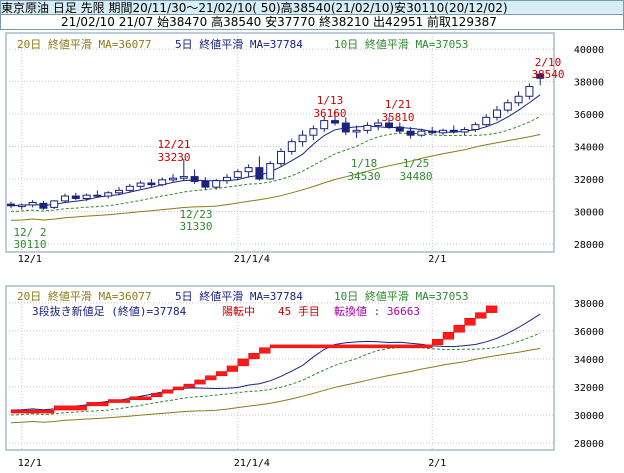 The image size is (624, 473). I want to click on count-label: 45 手目, so click(299, 311).